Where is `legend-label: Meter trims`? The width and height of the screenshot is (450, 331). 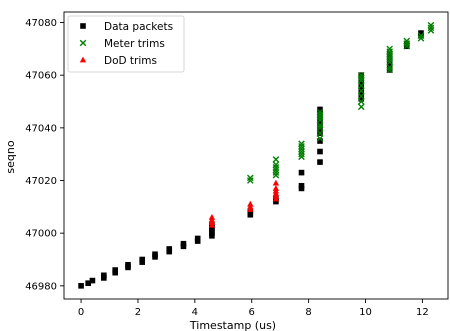
legend-label: Meter trims is located at coordinates (134, 44).